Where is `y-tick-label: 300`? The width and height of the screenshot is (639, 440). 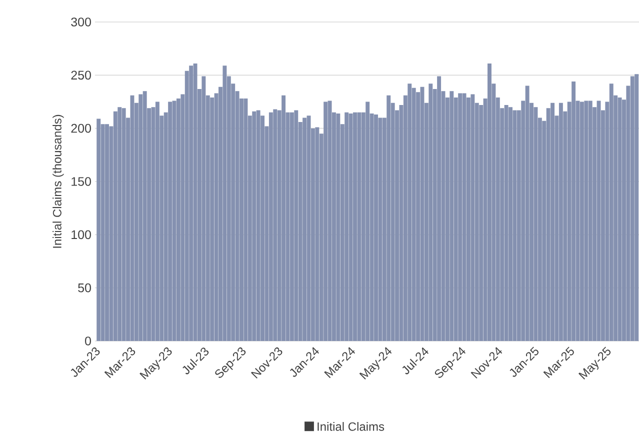
y-tick-label: 300 is located at coordinates (81, 22).